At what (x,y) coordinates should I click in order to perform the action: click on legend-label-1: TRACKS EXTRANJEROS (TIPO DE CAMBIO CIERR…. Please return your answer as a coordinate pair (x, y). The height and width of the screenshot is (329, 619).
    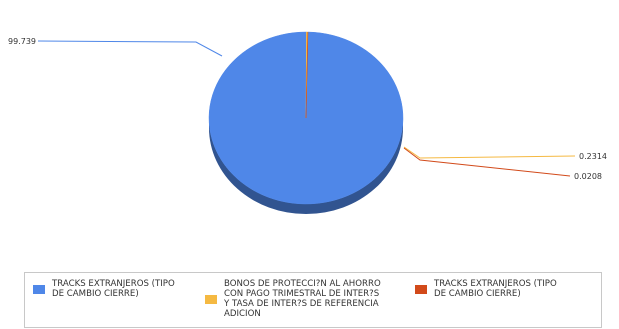
    Looking at the image, I should click on (113, 289).